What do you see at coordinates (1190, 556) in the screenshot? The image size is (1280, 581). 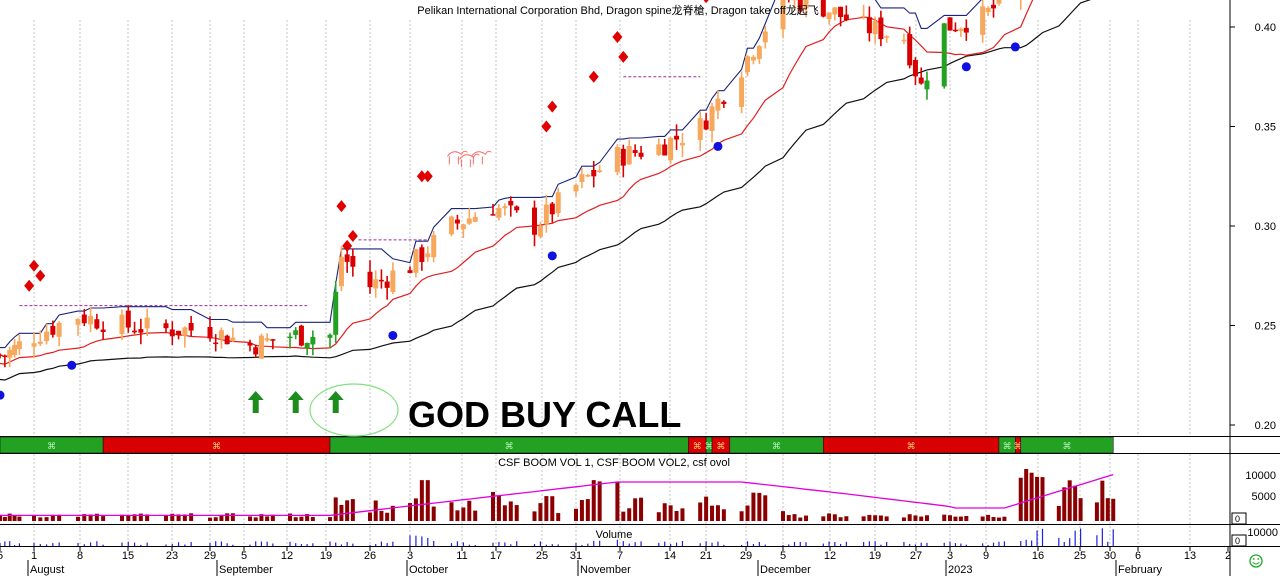 I see `x-day-label: 13` at bounding box center [1190, 556].